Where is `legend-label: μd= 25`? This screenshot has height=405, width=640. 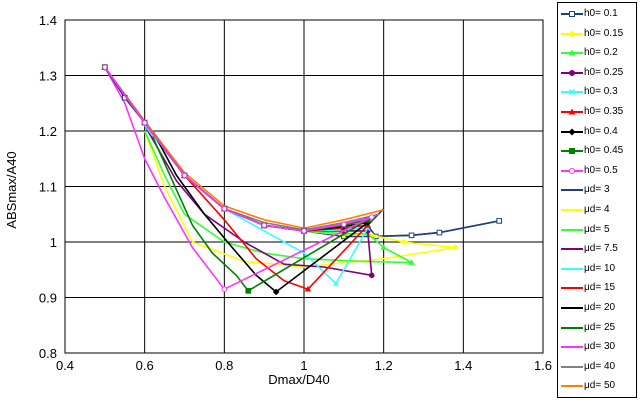 legend-label: μd= 25 is located at coordinates (600, 327).